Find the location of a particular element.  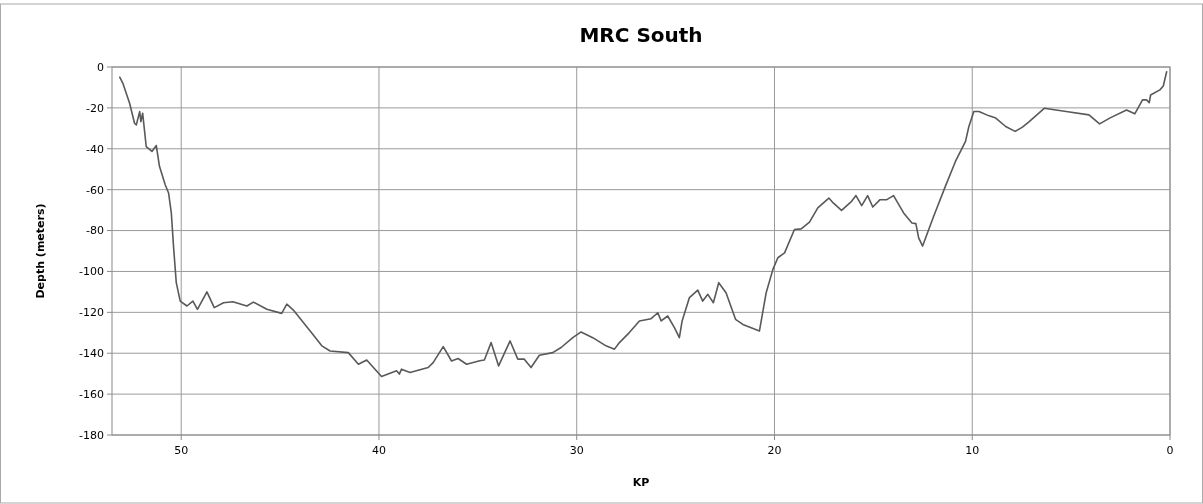

y-tick-label: -160 is located at coordinates (91, 394).